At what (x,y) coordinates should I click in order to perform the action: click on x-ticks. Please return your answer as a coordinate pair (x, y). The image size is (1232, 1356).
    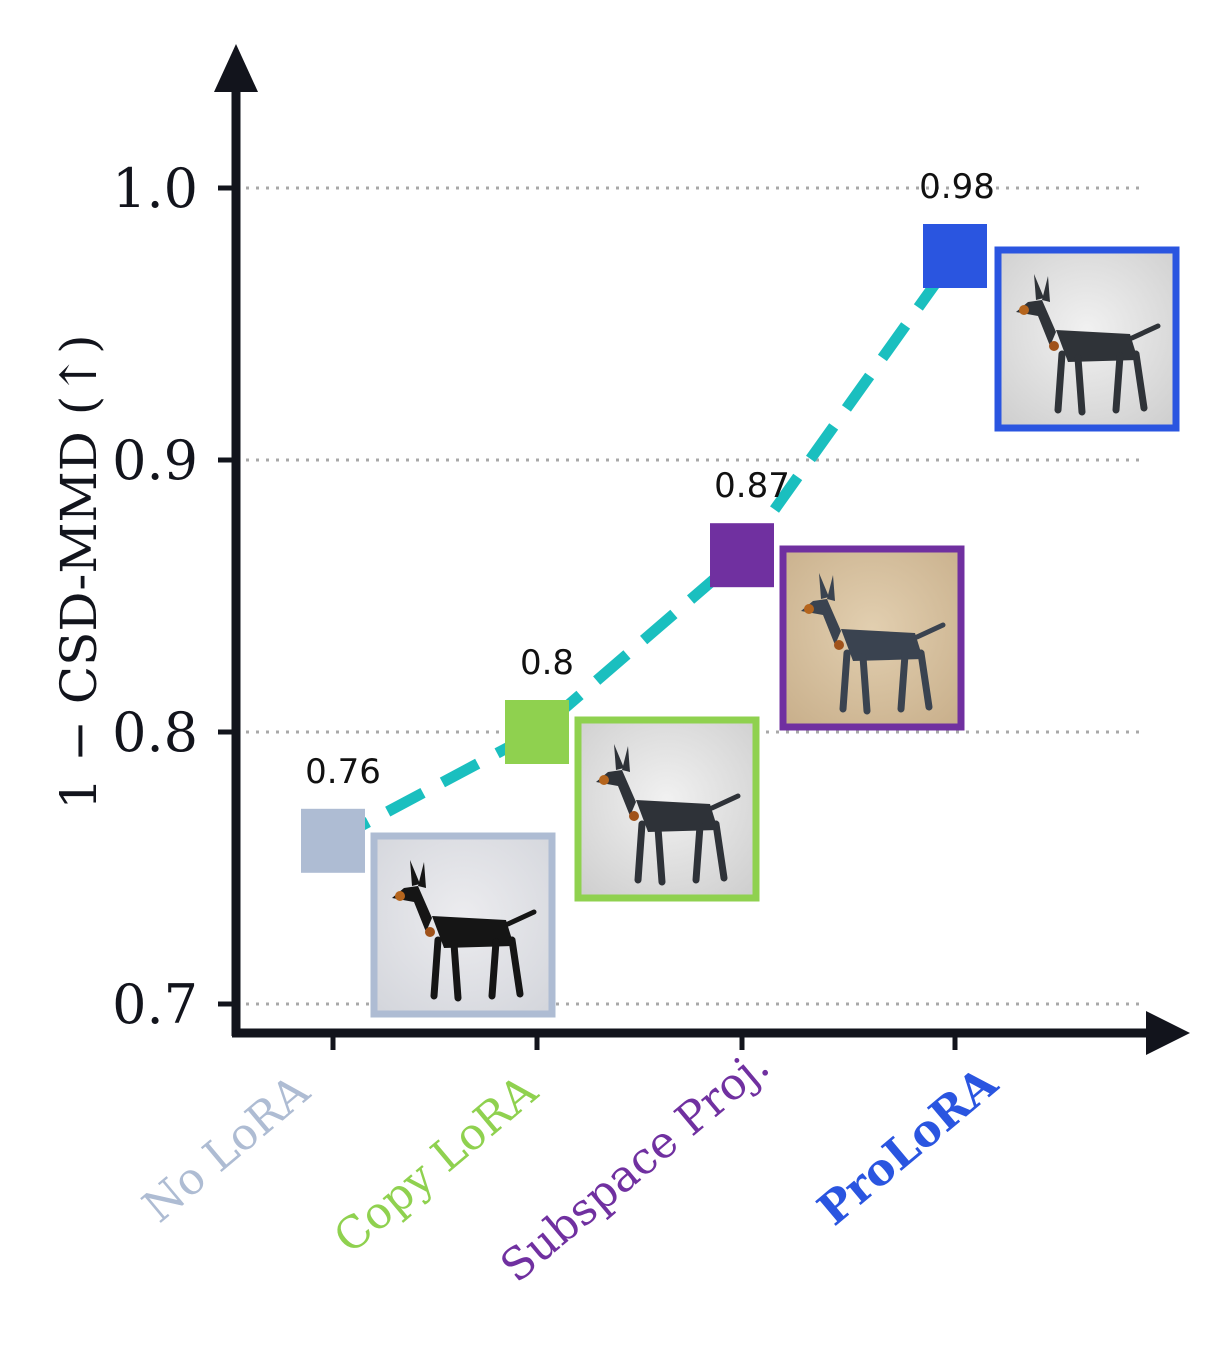
    Looking at the image, I should click on (644, 1043).